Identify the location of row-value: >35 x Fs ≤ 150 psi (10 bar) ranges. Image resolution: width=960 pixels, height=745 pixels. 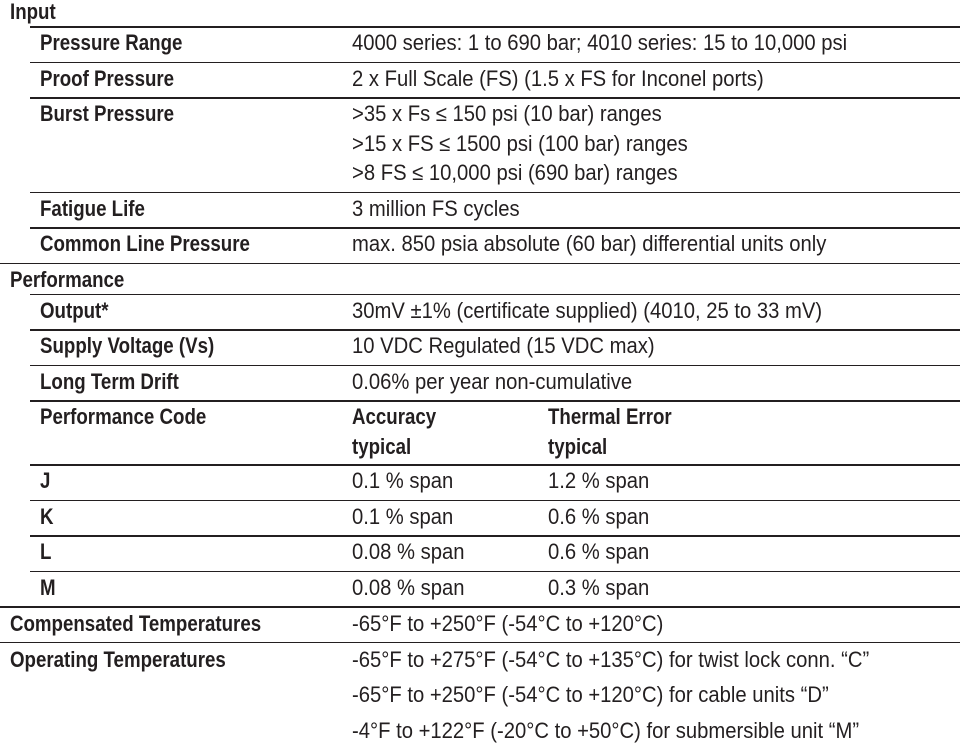
(507, 113).